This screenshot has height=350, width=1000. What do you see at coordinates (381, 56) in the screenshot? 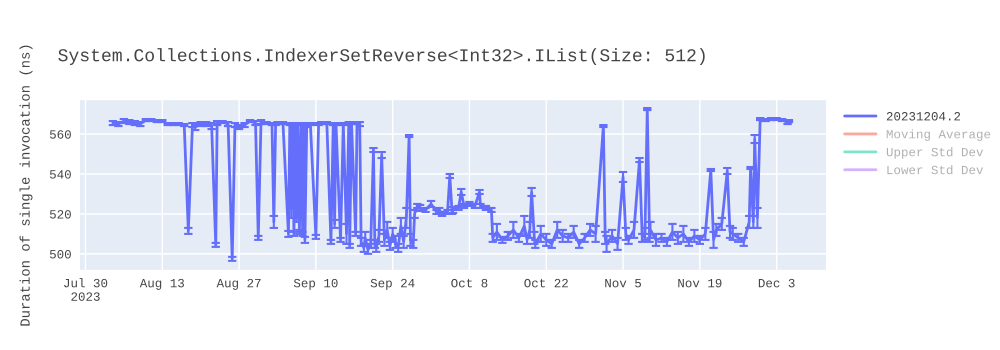
I see `chart-title: System.Collections.IndexerSetReverse<Int32>.IList(Size: 512)` at bounding box center [381, 56].